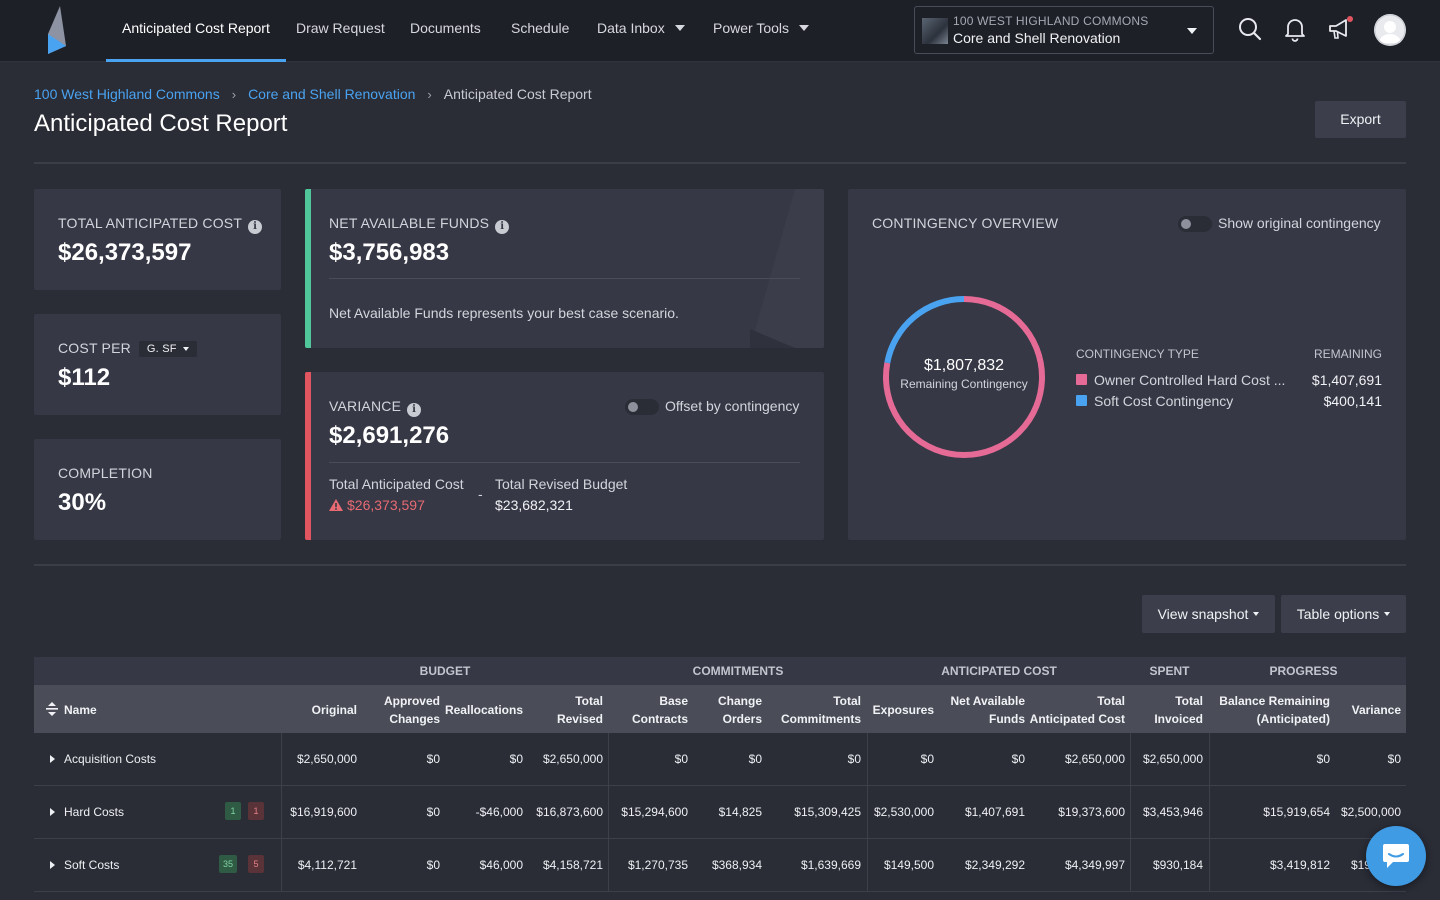 This screenshot has width=1440, height=900. What do you see at coordinates (501, 865) in the screenshot?
I see `cell-reallocations: $46,000` at bounding box center [501, 865].